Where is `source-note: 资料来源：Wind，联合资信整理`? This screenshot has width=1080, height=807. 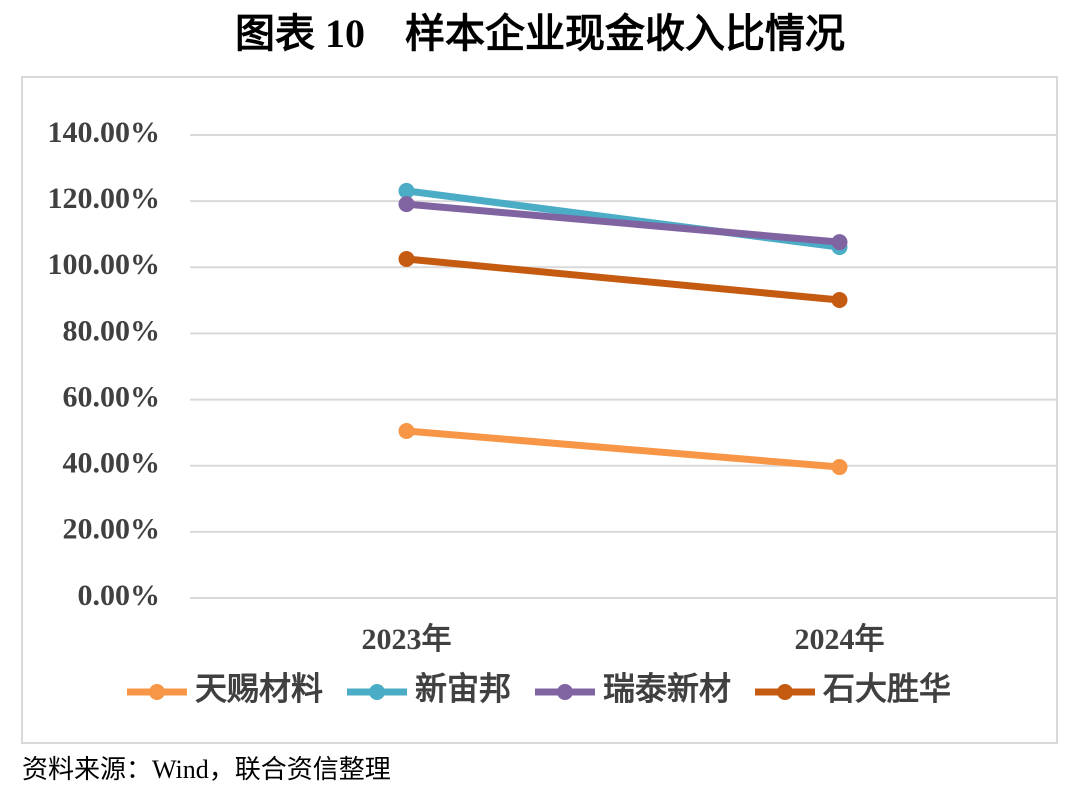
source-note: 资料来源：Wind，联合资信整理 is located at coordinates (206, 769).